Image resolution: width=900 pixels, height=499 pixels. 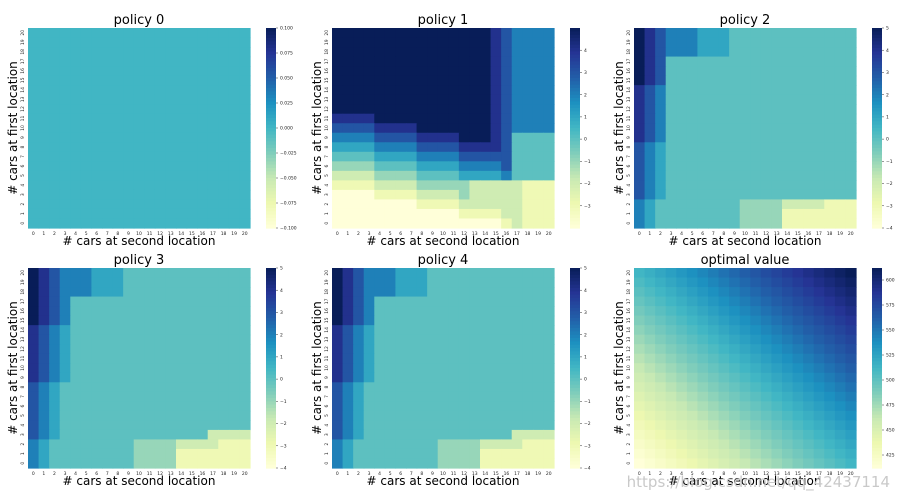 What do you see at coordinates (840, 234) in the screenshot?
I see `x-tick-label: 19` at bounding box center [840, 234].